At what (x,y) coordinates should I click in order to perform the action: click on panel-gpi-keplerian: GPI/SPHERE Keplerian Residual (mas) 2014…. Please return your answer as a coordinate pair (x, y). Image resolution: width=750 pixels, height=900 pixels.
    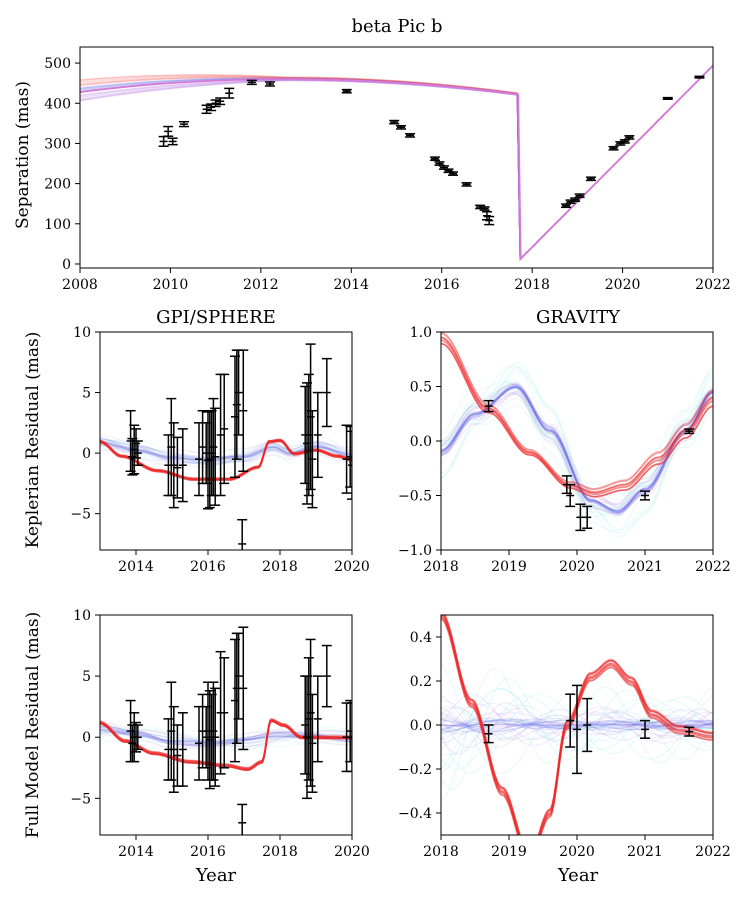
    Looking at the image, I should click on (196, 441).